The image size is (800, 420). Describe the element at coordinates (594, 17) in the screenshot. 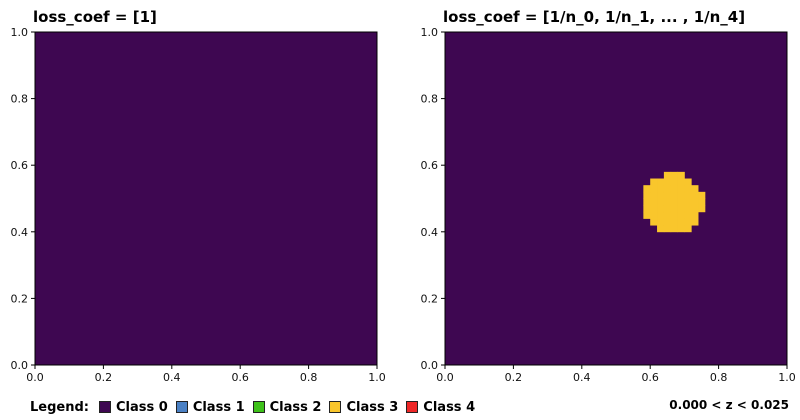

I see `right-chart-title: loss_coef = [1/n_0, 1/n_1, ... , 1/n_4]` at that location.